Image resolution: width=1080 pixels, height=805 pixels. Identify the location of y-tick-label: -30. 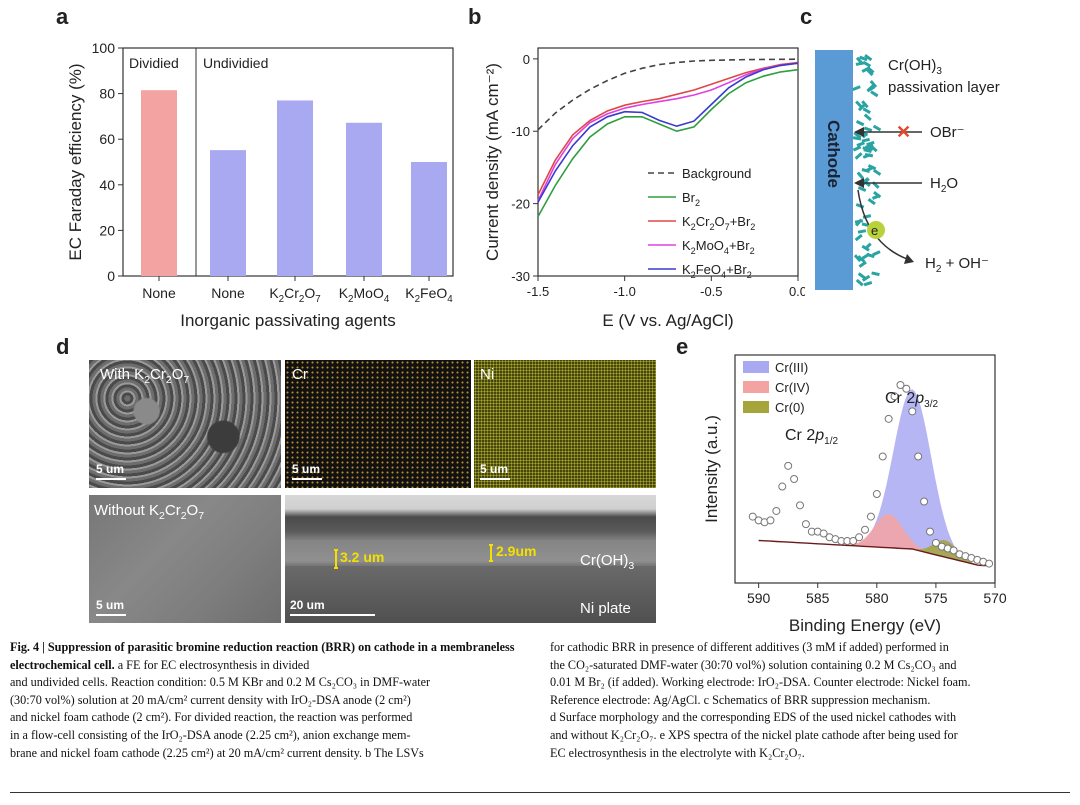
(520, 276).